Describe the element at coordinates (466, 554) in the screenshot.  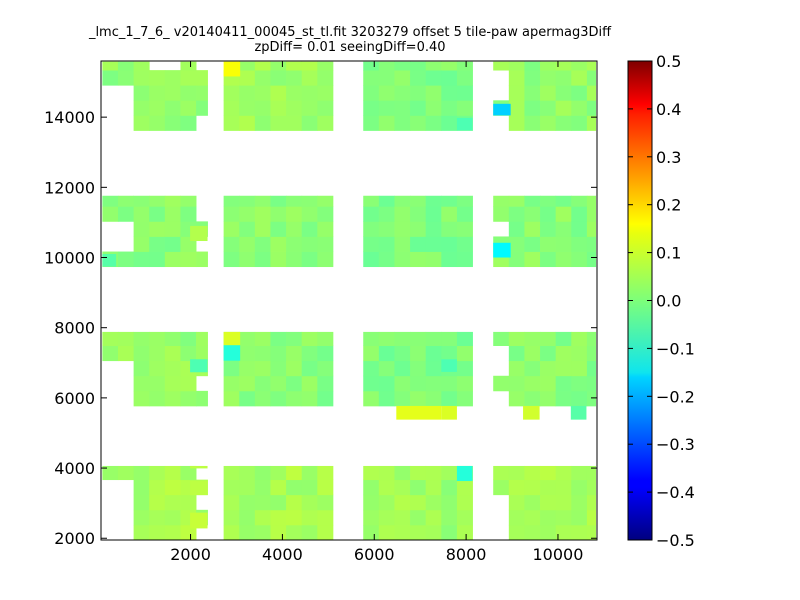
I see `x-tick-label: 8000` at that location.